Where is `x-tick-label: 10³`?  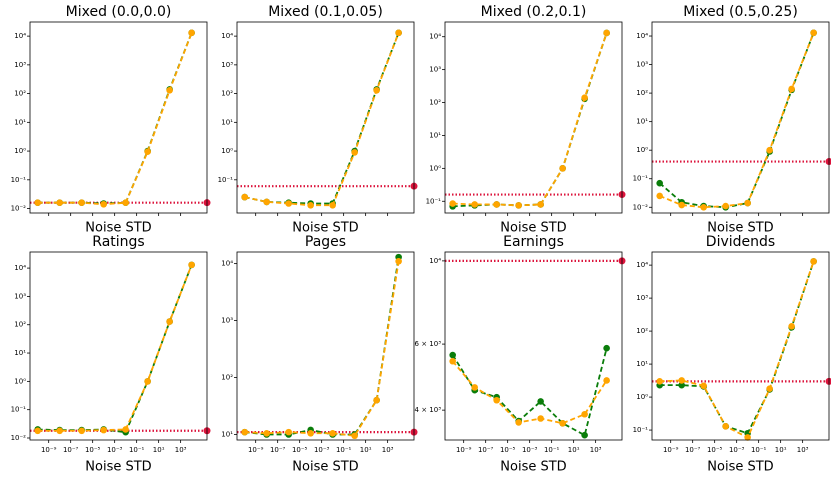
x-tick-label: 10³ is located at coordinates (596, 450).